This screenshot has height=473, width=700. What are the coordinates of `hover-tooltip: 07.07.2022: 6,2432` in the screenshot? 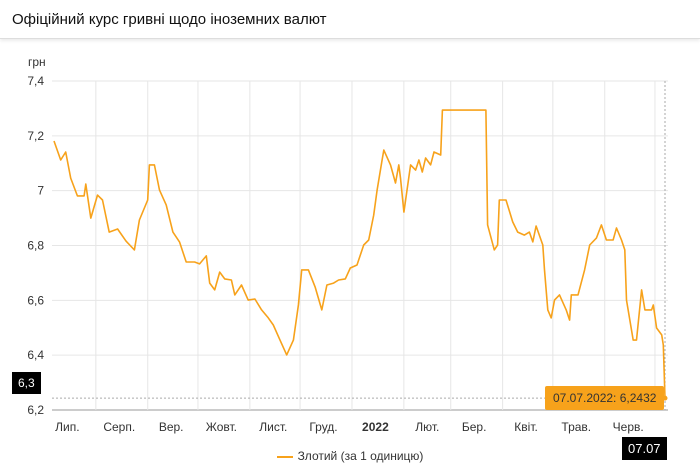 It's located at (605, 398).